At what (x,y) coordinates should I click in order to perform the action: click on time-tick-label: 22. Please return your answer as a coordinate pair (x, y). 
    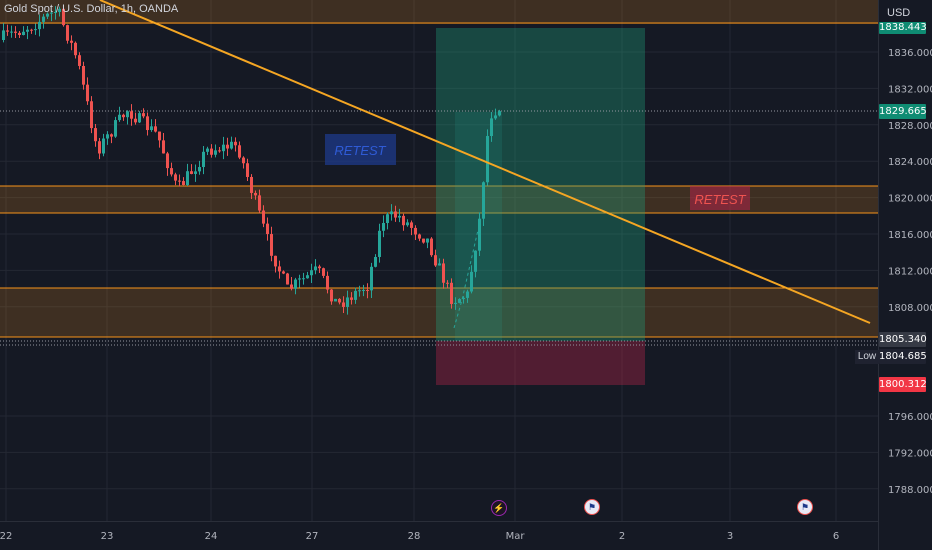
    Looking at the image, I should click on (6, 536).